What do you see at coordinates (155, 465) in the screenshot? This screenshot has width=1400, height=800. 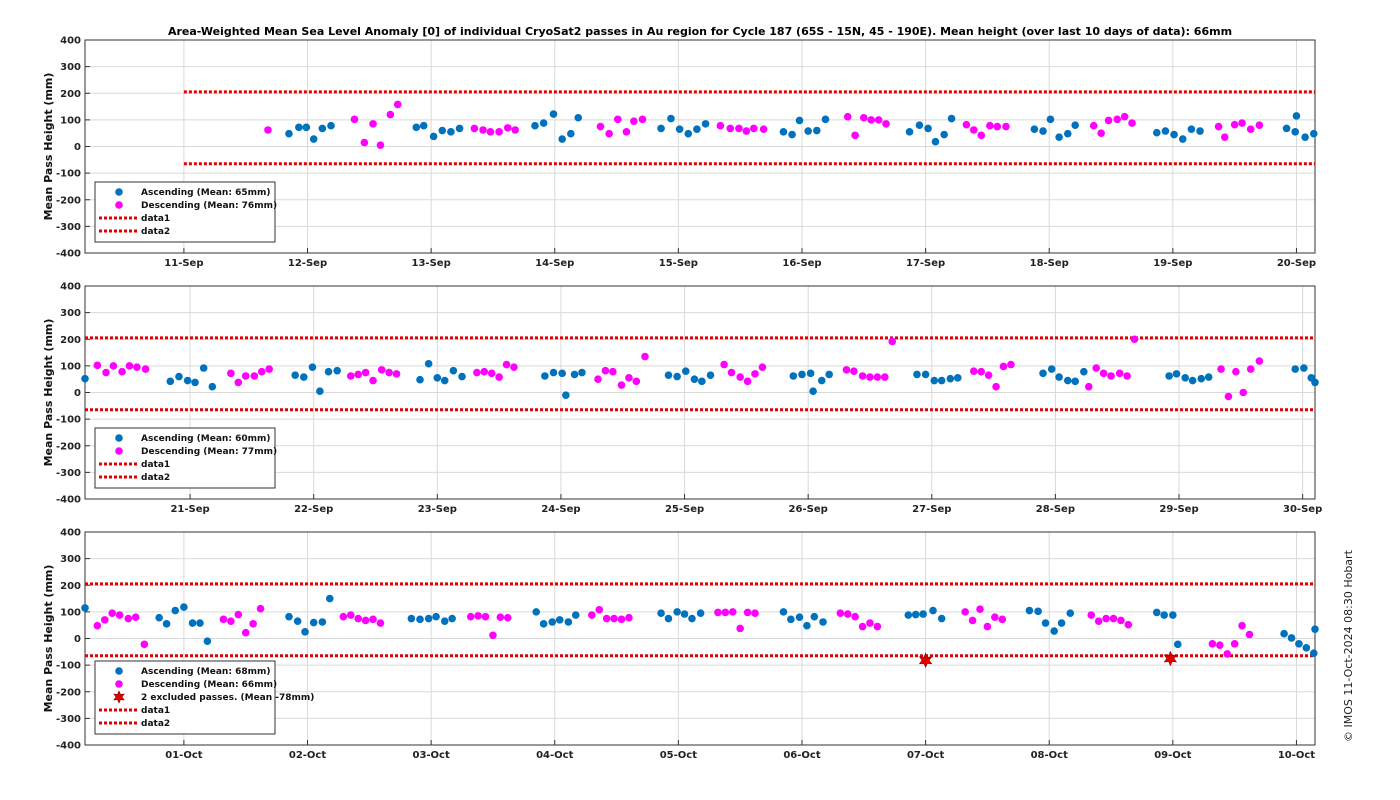 I see `legend-label: data1` at bounding box center [155, 465].